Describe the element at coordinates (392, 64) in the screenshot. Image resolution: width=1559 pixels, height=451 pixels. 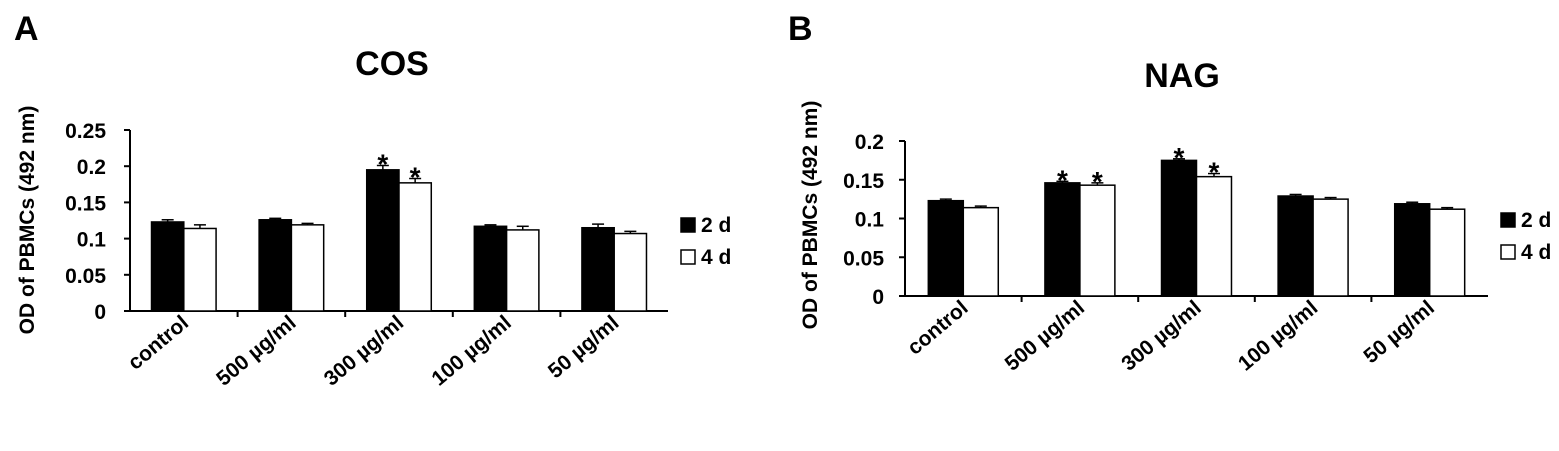
I see `chart-title: COS` at that location.